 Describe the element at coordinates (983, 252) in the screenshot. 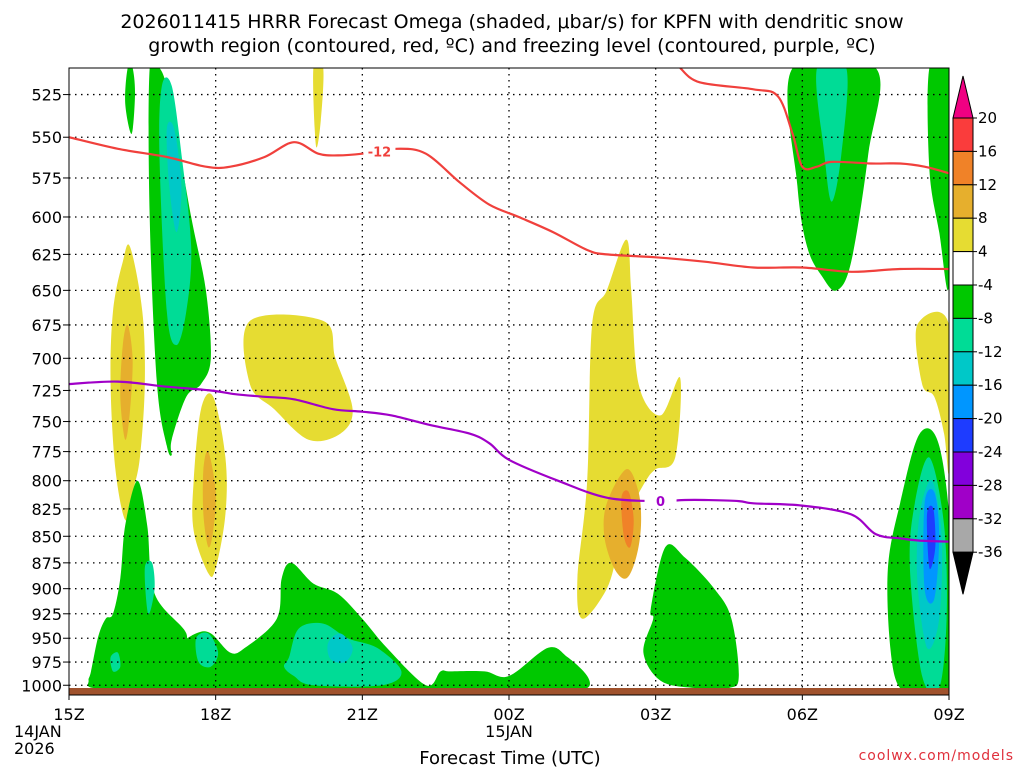

I see `colorbar-tick-label: 4` at that location.